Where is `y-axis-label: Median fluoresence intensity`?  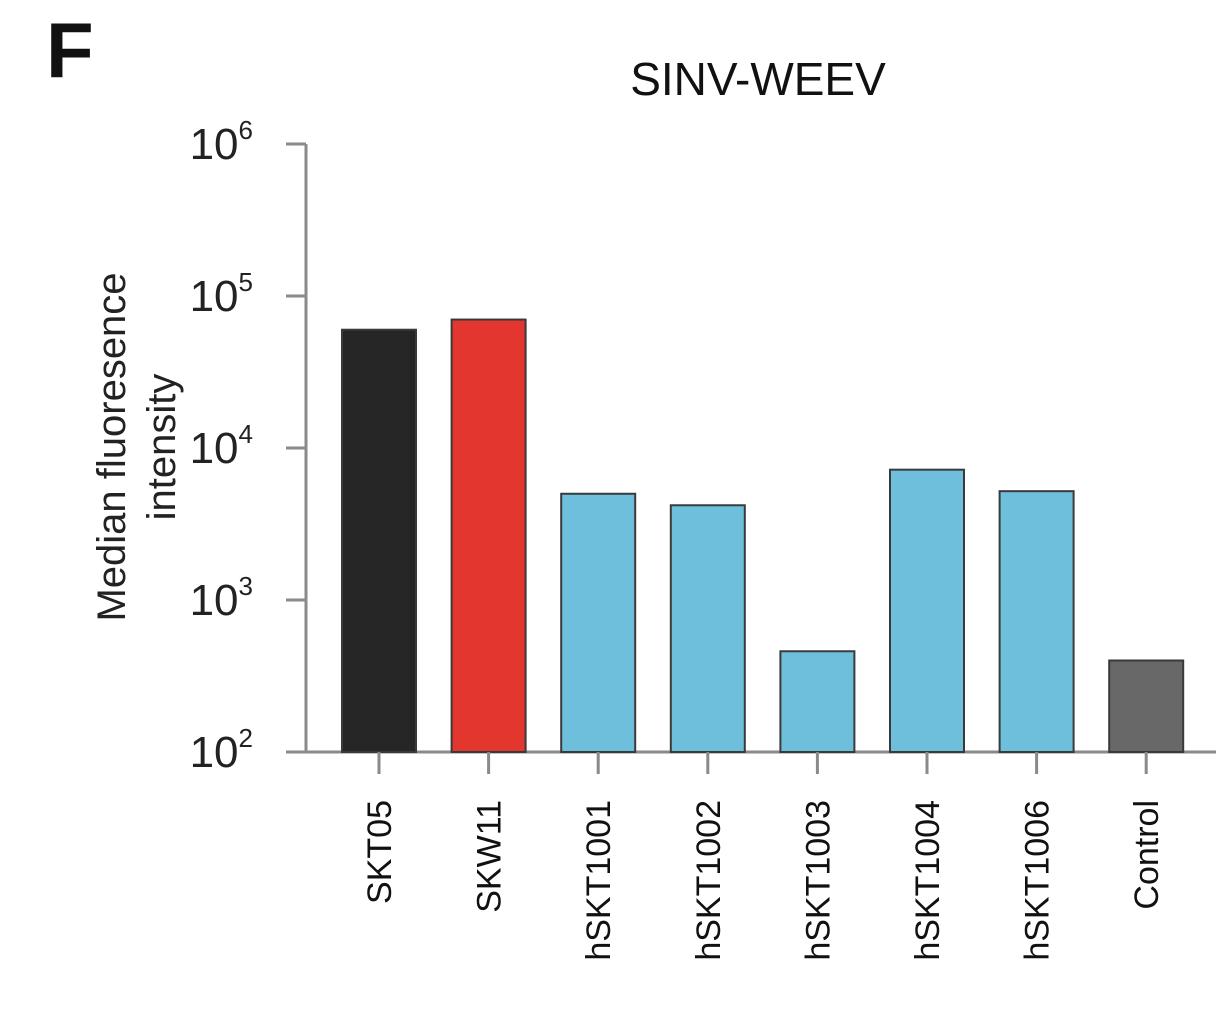
y-axis-label: Median fluoresence intensity is located at coordinates (137, 446).